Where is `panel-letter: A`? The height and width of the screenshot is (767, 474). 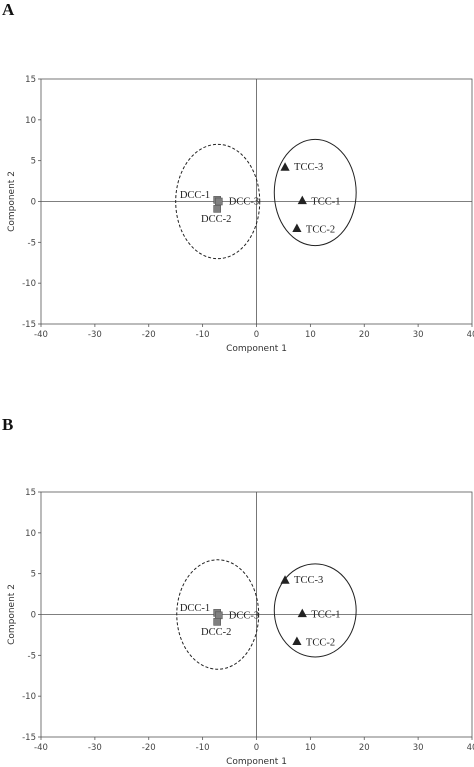
panel-letter: A is located at coordinates (8, 9).